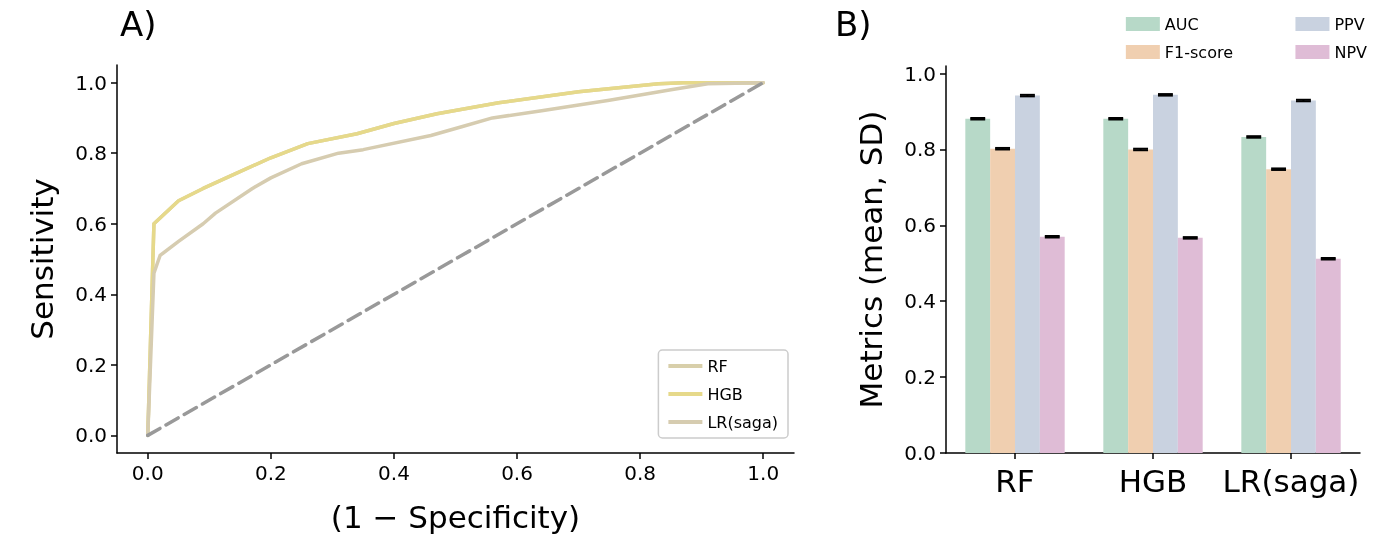 The image size is (1389, 543). I want to click on legend-label: PPV, so click(1349, 24).